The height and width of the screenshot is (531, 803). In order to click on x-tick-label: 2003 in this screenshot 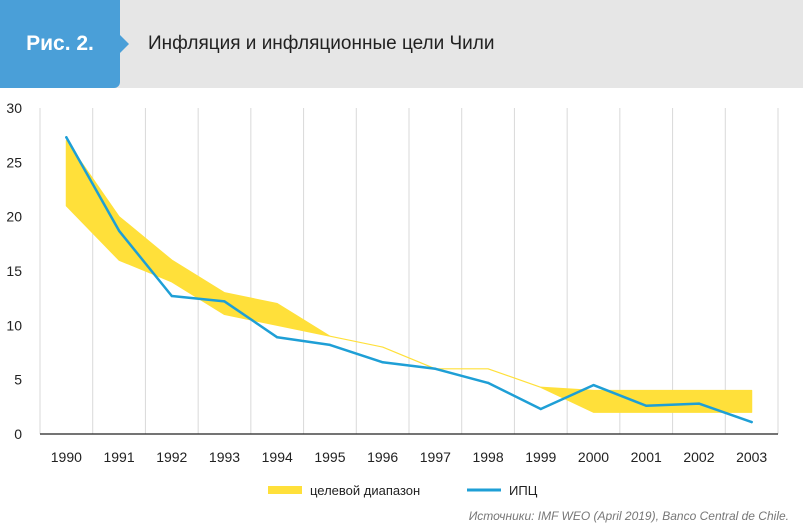, I will do `click(751, 457)`.